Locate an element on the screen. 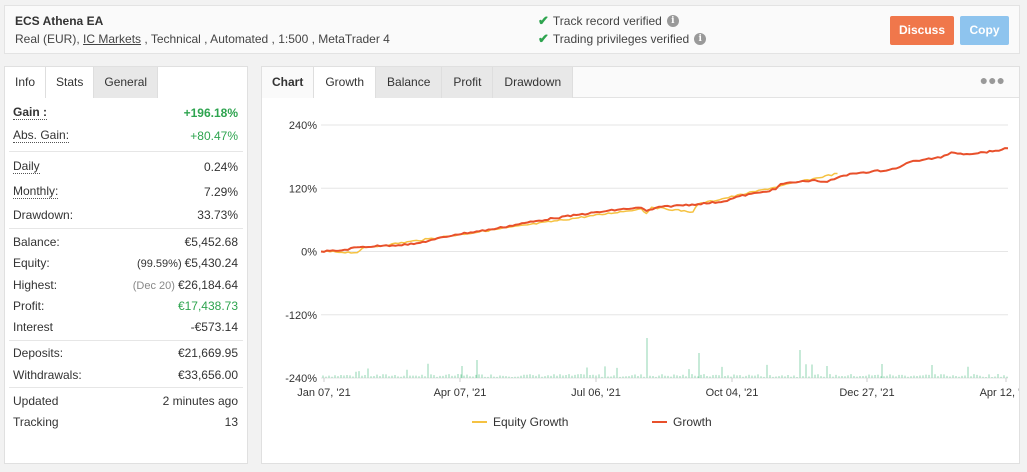 This screenshot has width=1027, height=472. x-tick-label: Jan 07, '21 is located at coordinates (323, 393).